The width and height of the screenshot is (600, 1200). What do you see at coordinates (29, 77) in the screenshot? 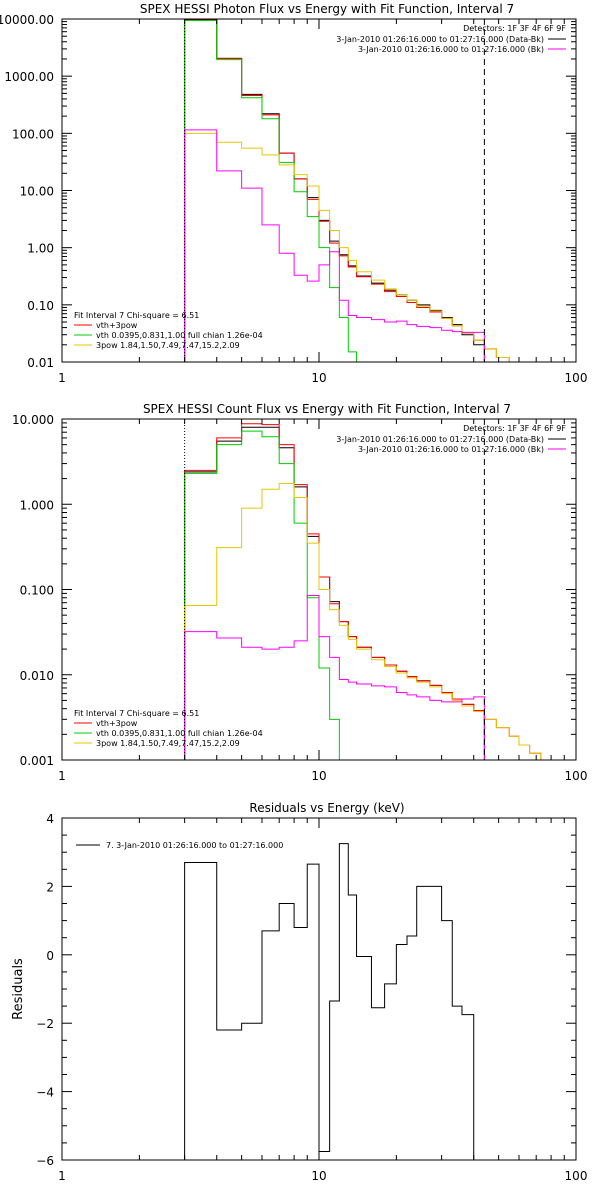
I see `y-tick-label: 1000.00` at bounding box center [29, 77].